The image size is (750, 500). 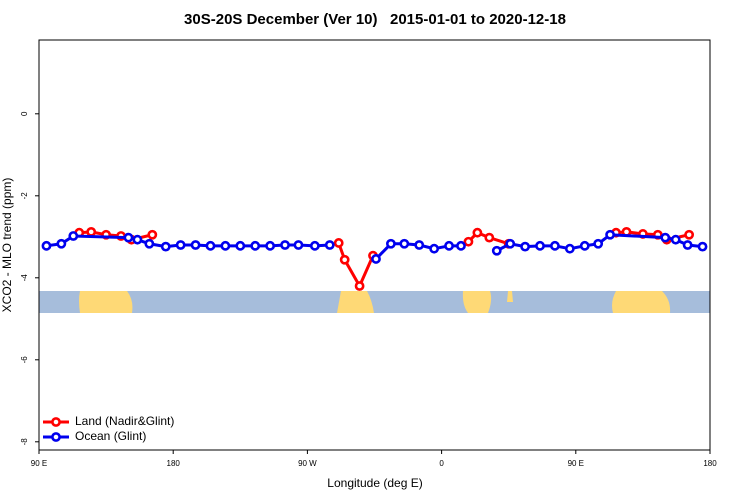 What do you see at coordinates (124, 421) in the screenshot?
I see `legend-label: Land (Nadir&Glint)` at bounding box center [124, 421].